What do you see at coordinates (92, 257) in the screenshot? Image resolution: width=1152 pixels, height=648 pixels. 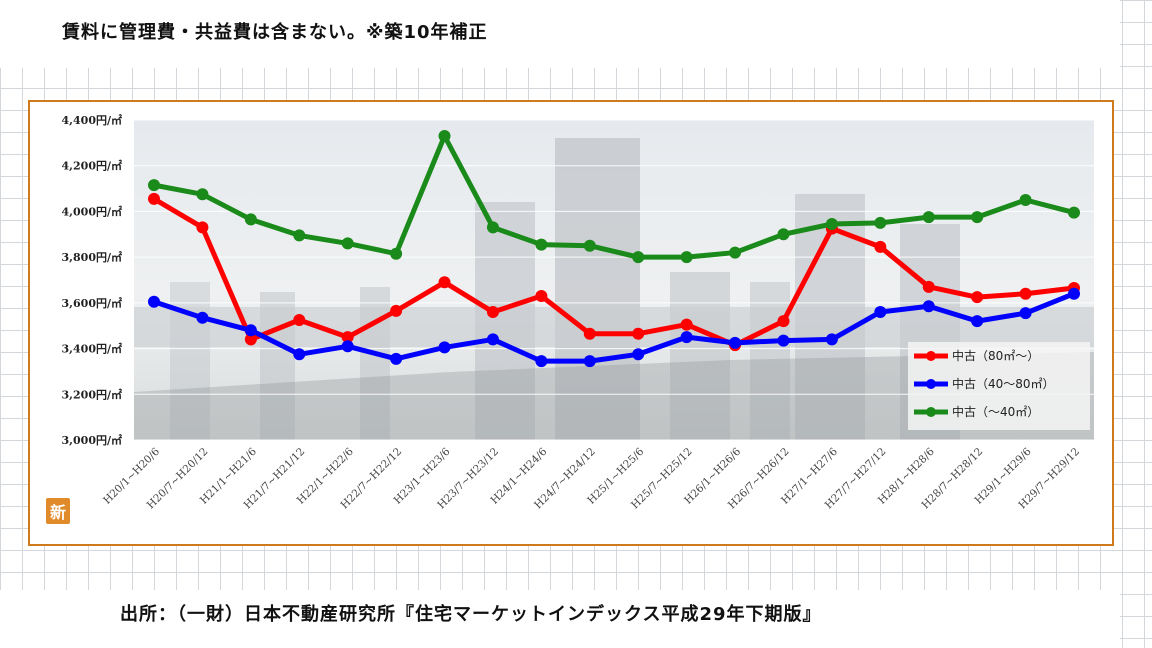 I see `y-tick-label: 3,800円/㎡` at bounding box center [92, 257].